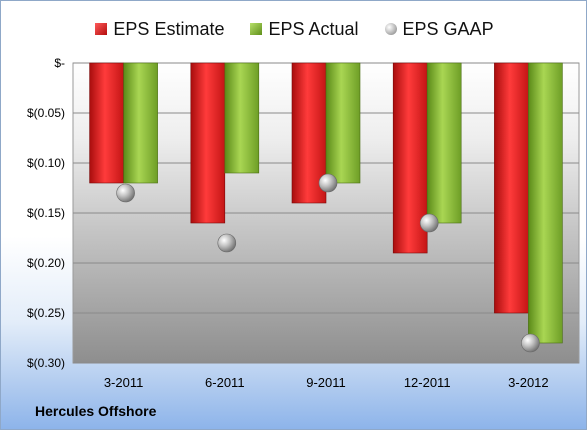 The height and width of the screenshot is (431, 587). What do you see at coordinates (256, 29) in the screenshot?
I see `legend-swatch-eps-actual` at bounding box center [256, 29].